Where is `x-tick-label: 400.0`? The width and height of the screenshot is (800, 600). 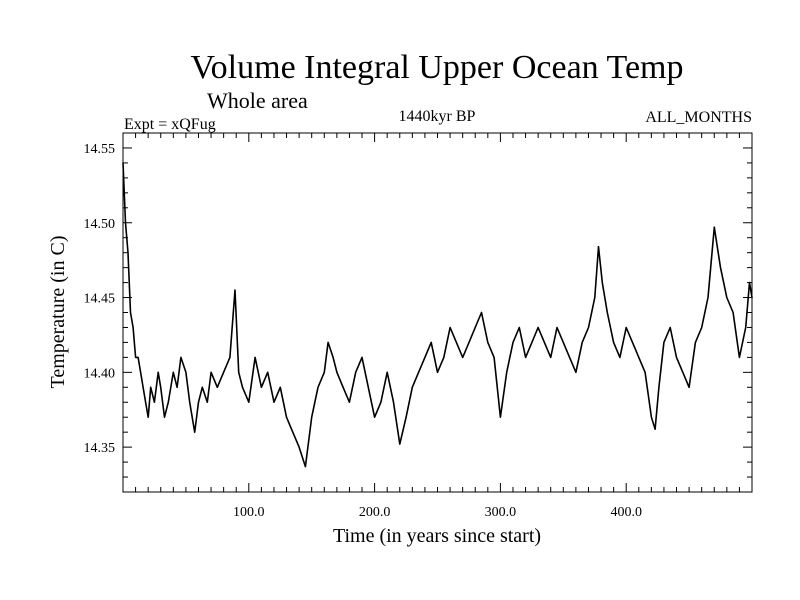
x-tick-label: 400.0 is located at coordinates (626, 512).